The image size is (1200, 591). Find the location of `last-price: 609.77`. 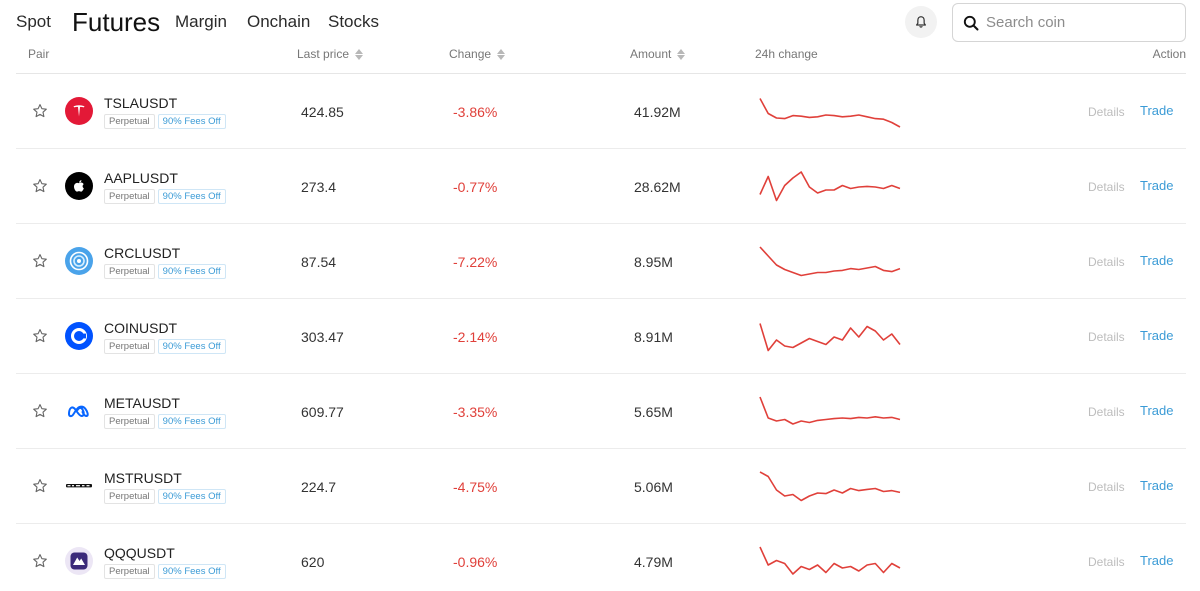

last-price: 609.77 is located at coordinates (322, 412).